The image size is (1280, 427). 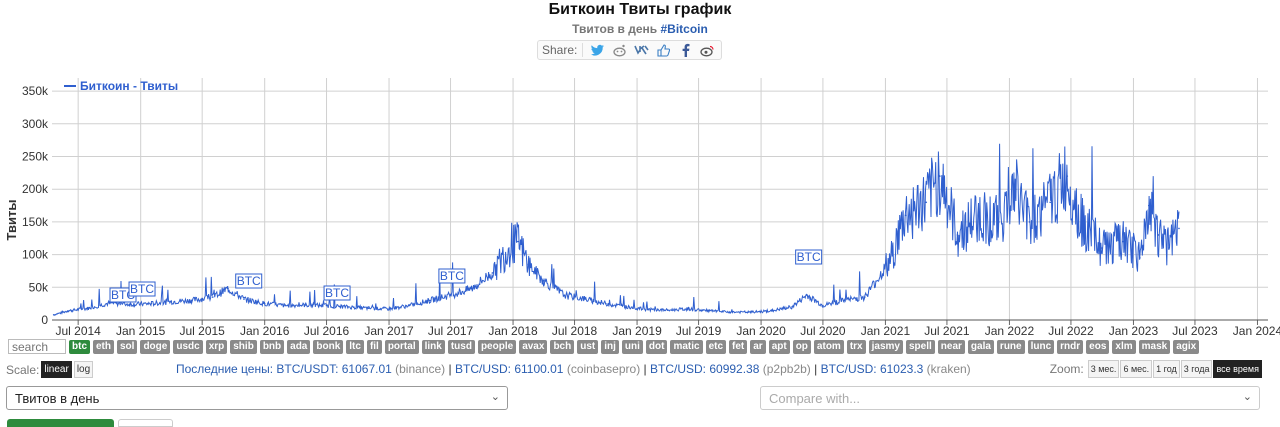 What do you see at coordinates (1136, 369) in the screenshot?
I see `zoom-6m-button: 6 мес.` at bounding box center [1136, 369].